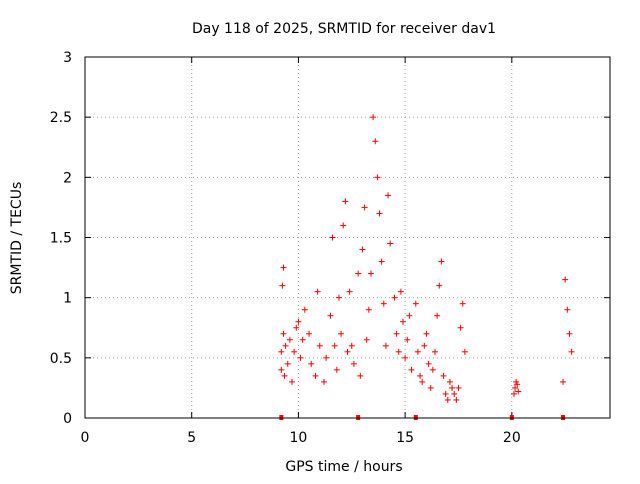 The image size is (640, 484). What do you see at coordinates (67, 299) in the screenshot?
I see `y-tick-label: 1` at bounding box center [67, 299].